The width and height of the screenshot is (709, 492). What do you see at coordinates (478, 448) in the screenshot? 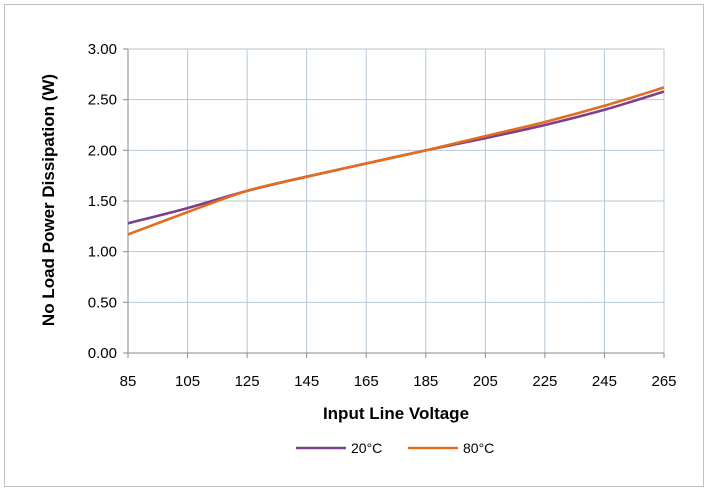
I see `legend-label-1: 80°C` at bounding box center [478, 448].